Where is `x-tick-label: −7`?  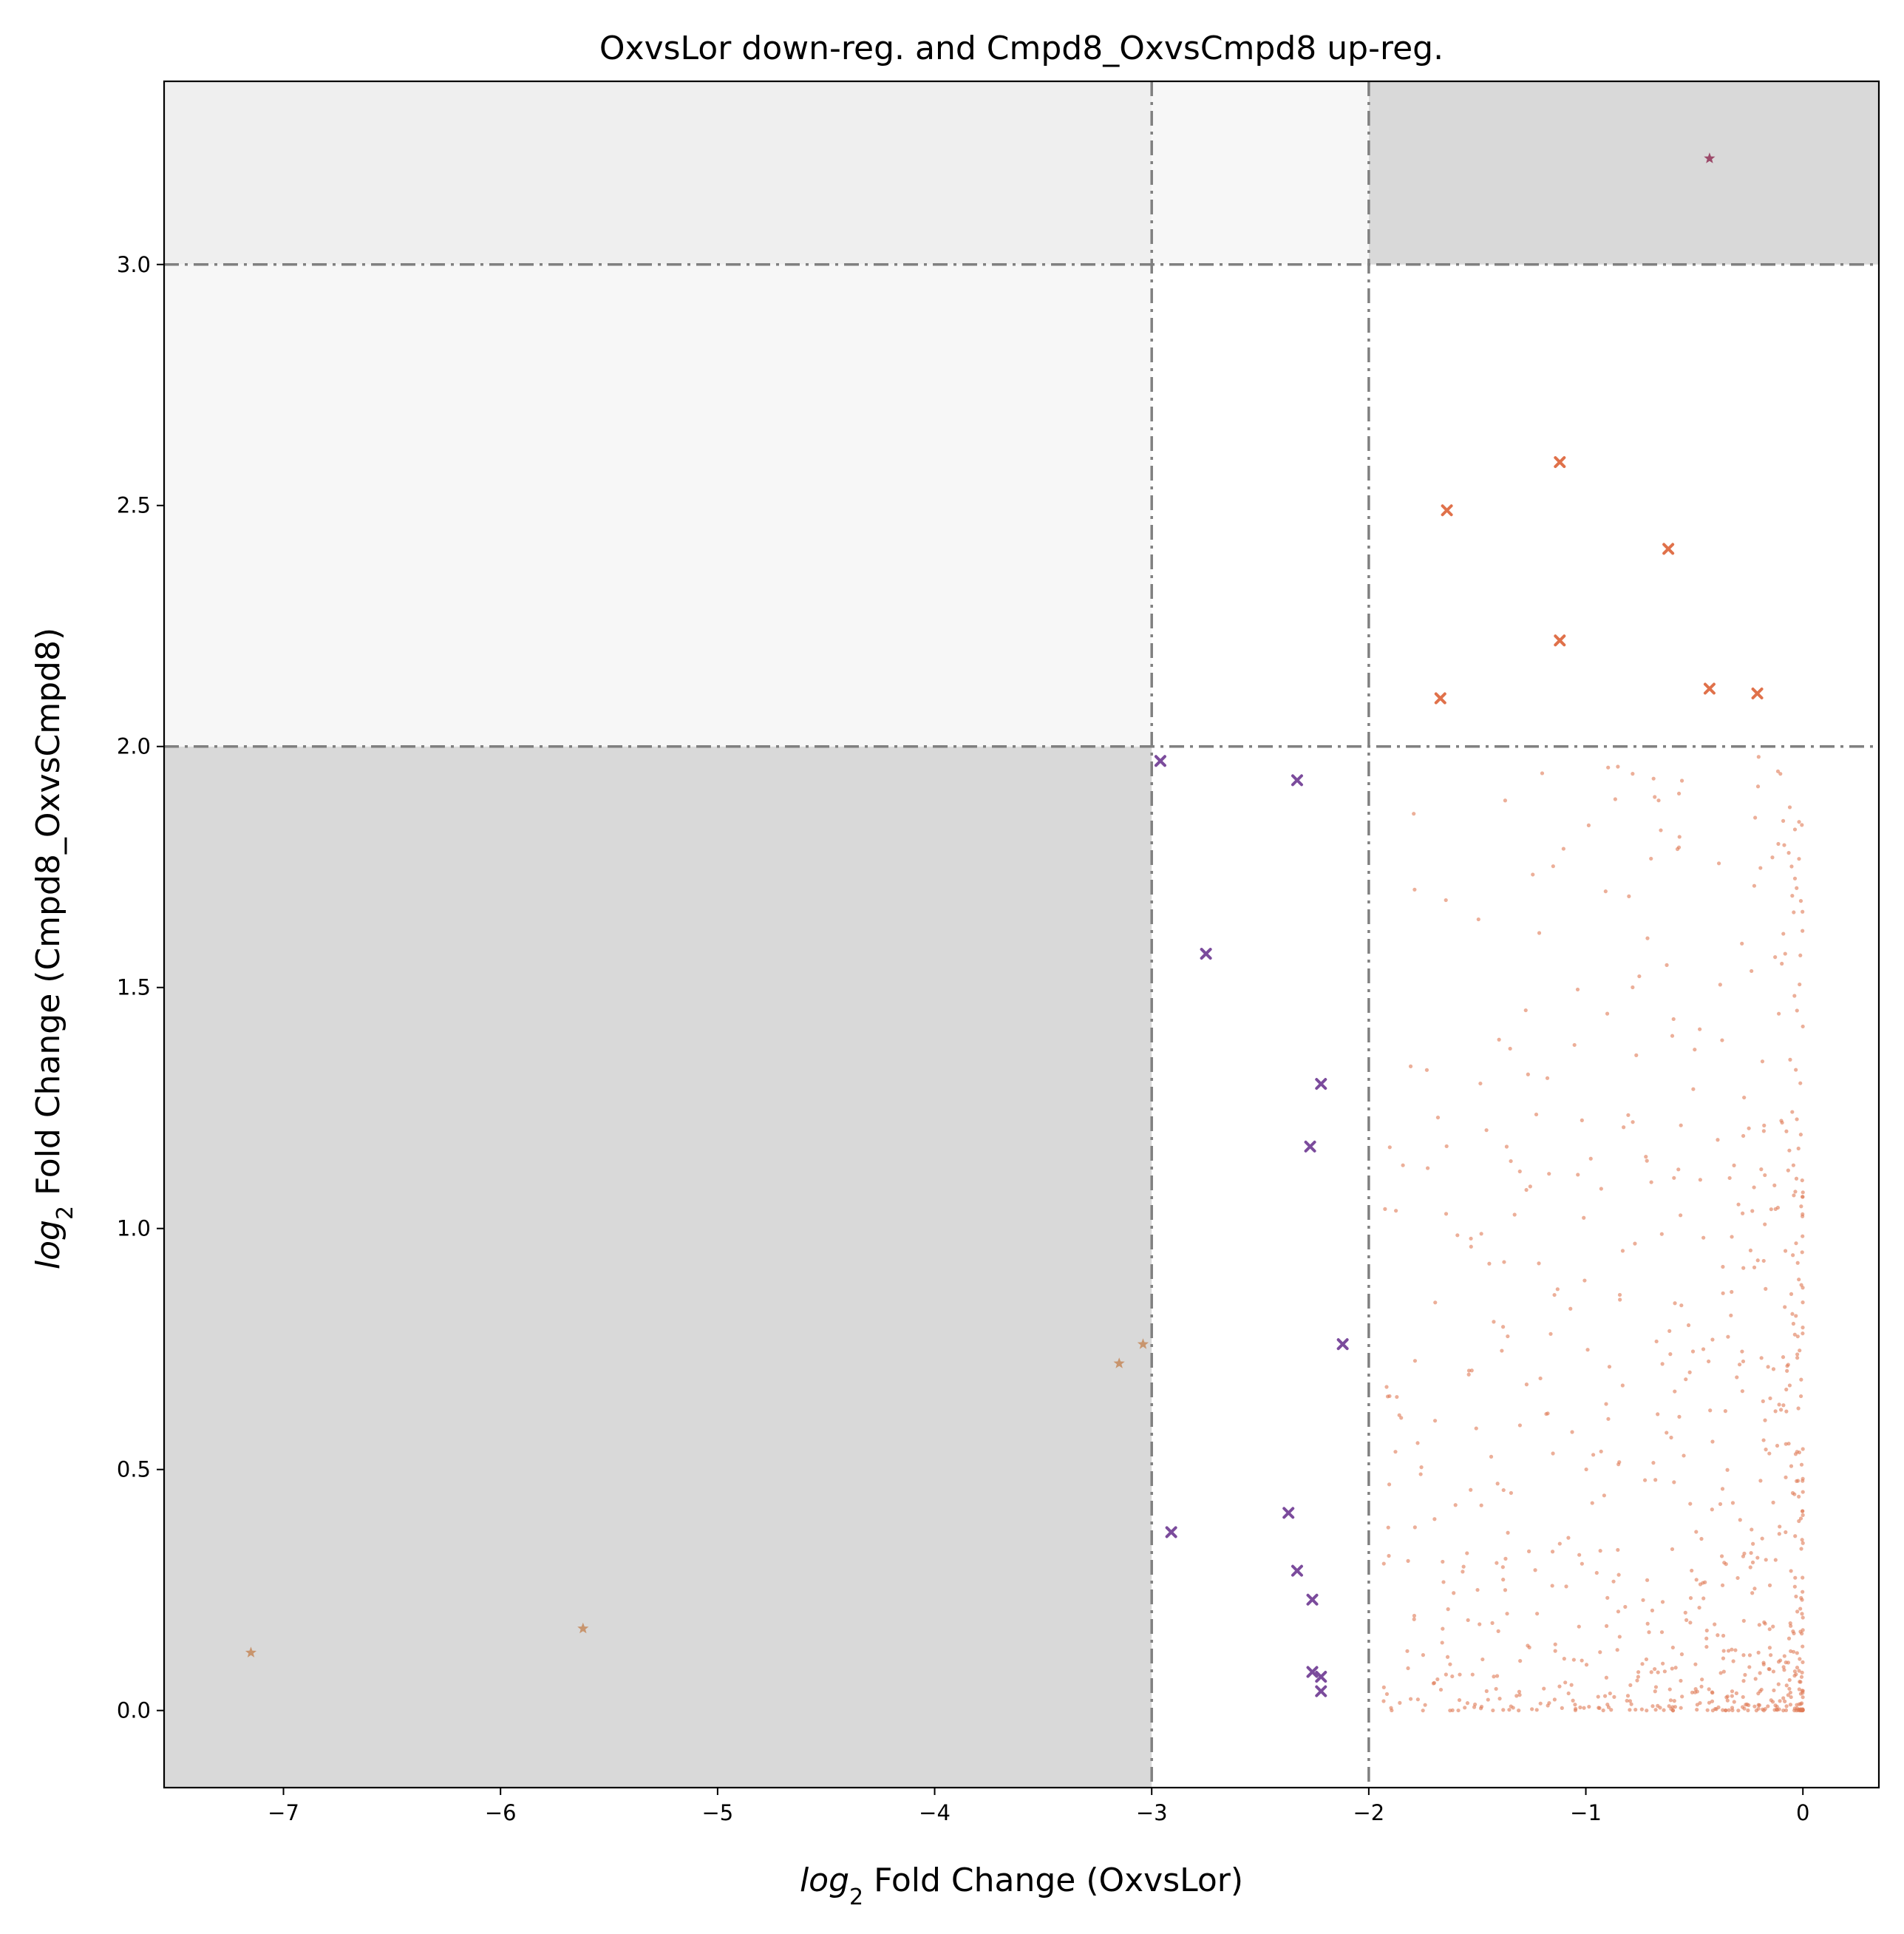
x-tick-label: −7 is located at coordinates (283, 1812).